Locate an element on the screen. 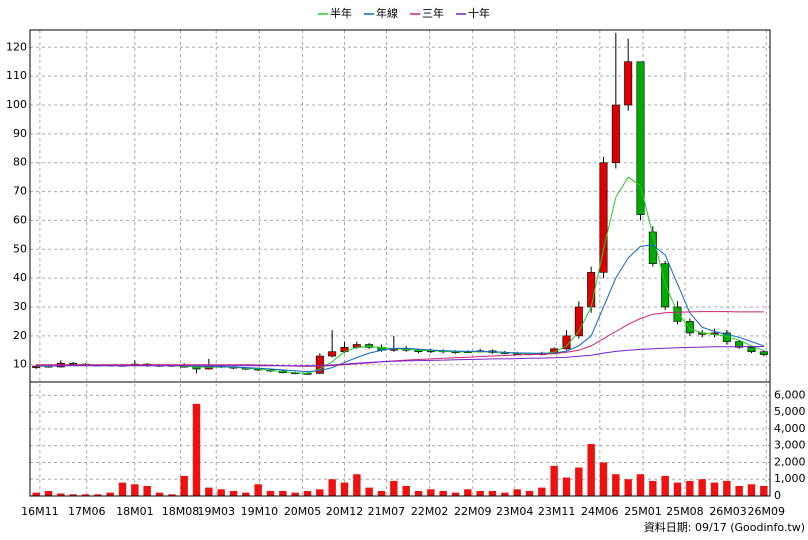 This screenshot has width=808, height=540. x-tick-label: 25M01 is located at coordinates (643, 511).